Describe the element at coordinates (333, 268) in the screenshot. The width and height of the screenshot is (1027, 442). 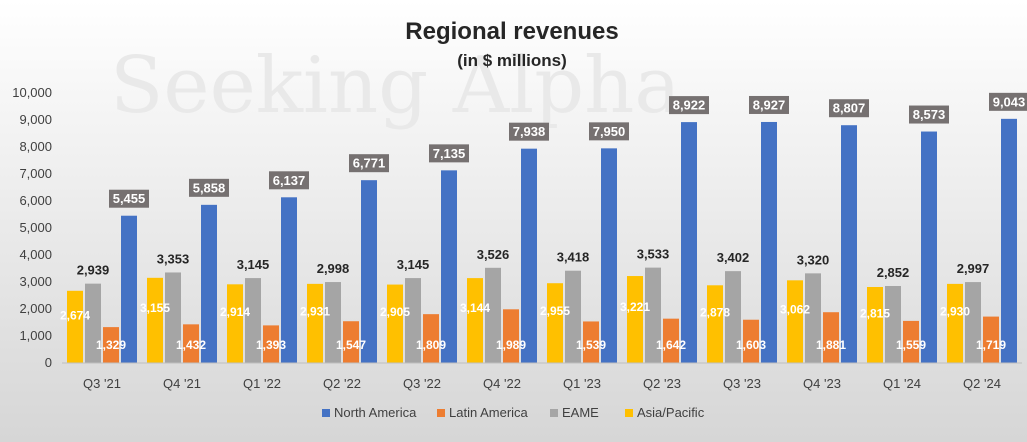
I see `data-label-eame: 2,998` at that location.